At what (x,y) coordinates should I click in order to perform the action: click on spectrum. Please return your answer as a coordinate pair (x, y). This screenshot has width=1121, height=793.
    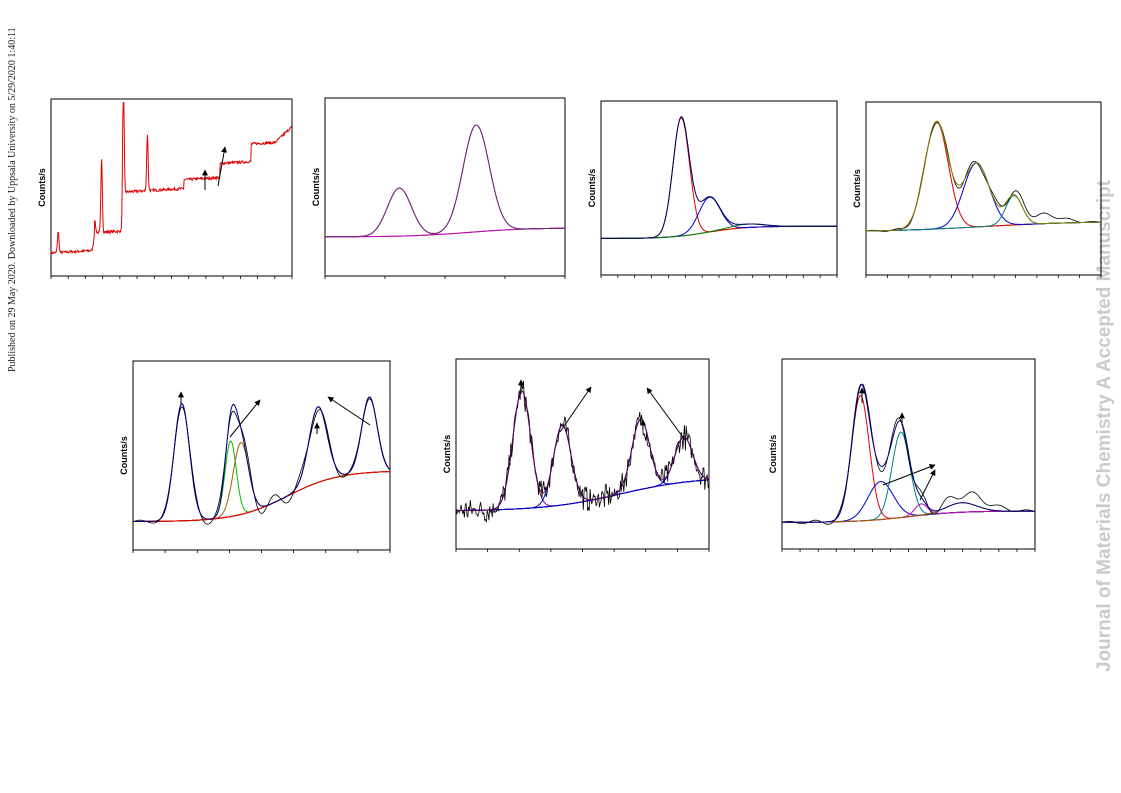
    Looking at the image, I should click on (171, 178).